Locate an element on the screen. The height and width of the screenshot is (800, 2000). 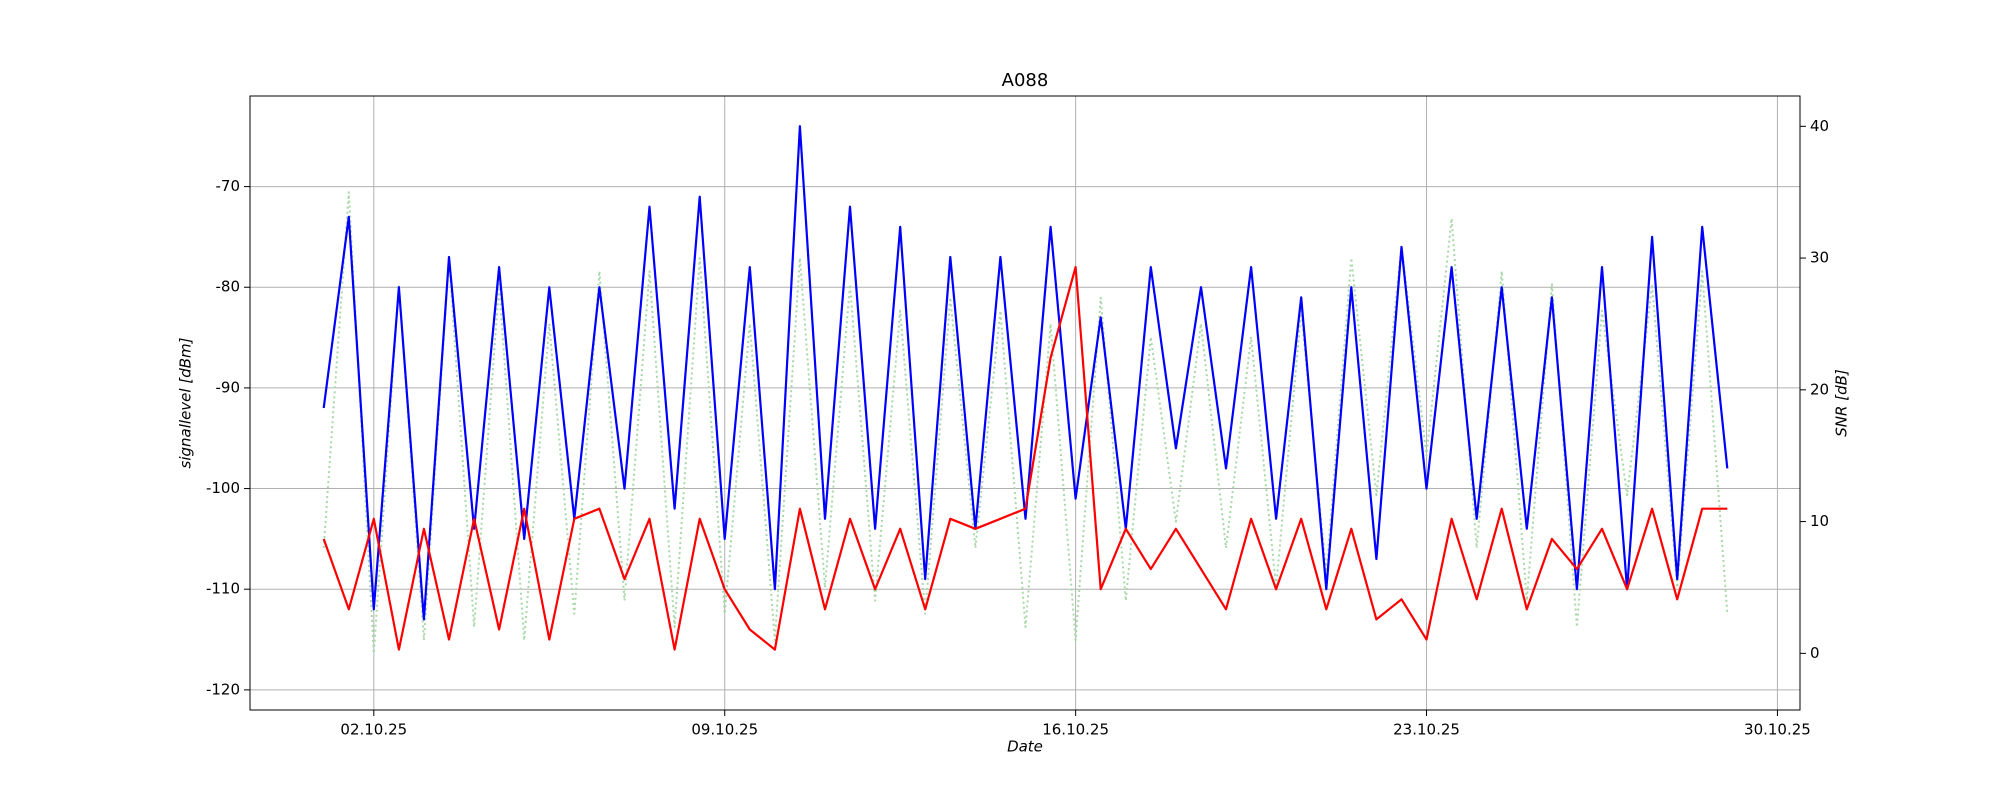
y2-tick-label: 0 is located at coordinates (1815, 653).